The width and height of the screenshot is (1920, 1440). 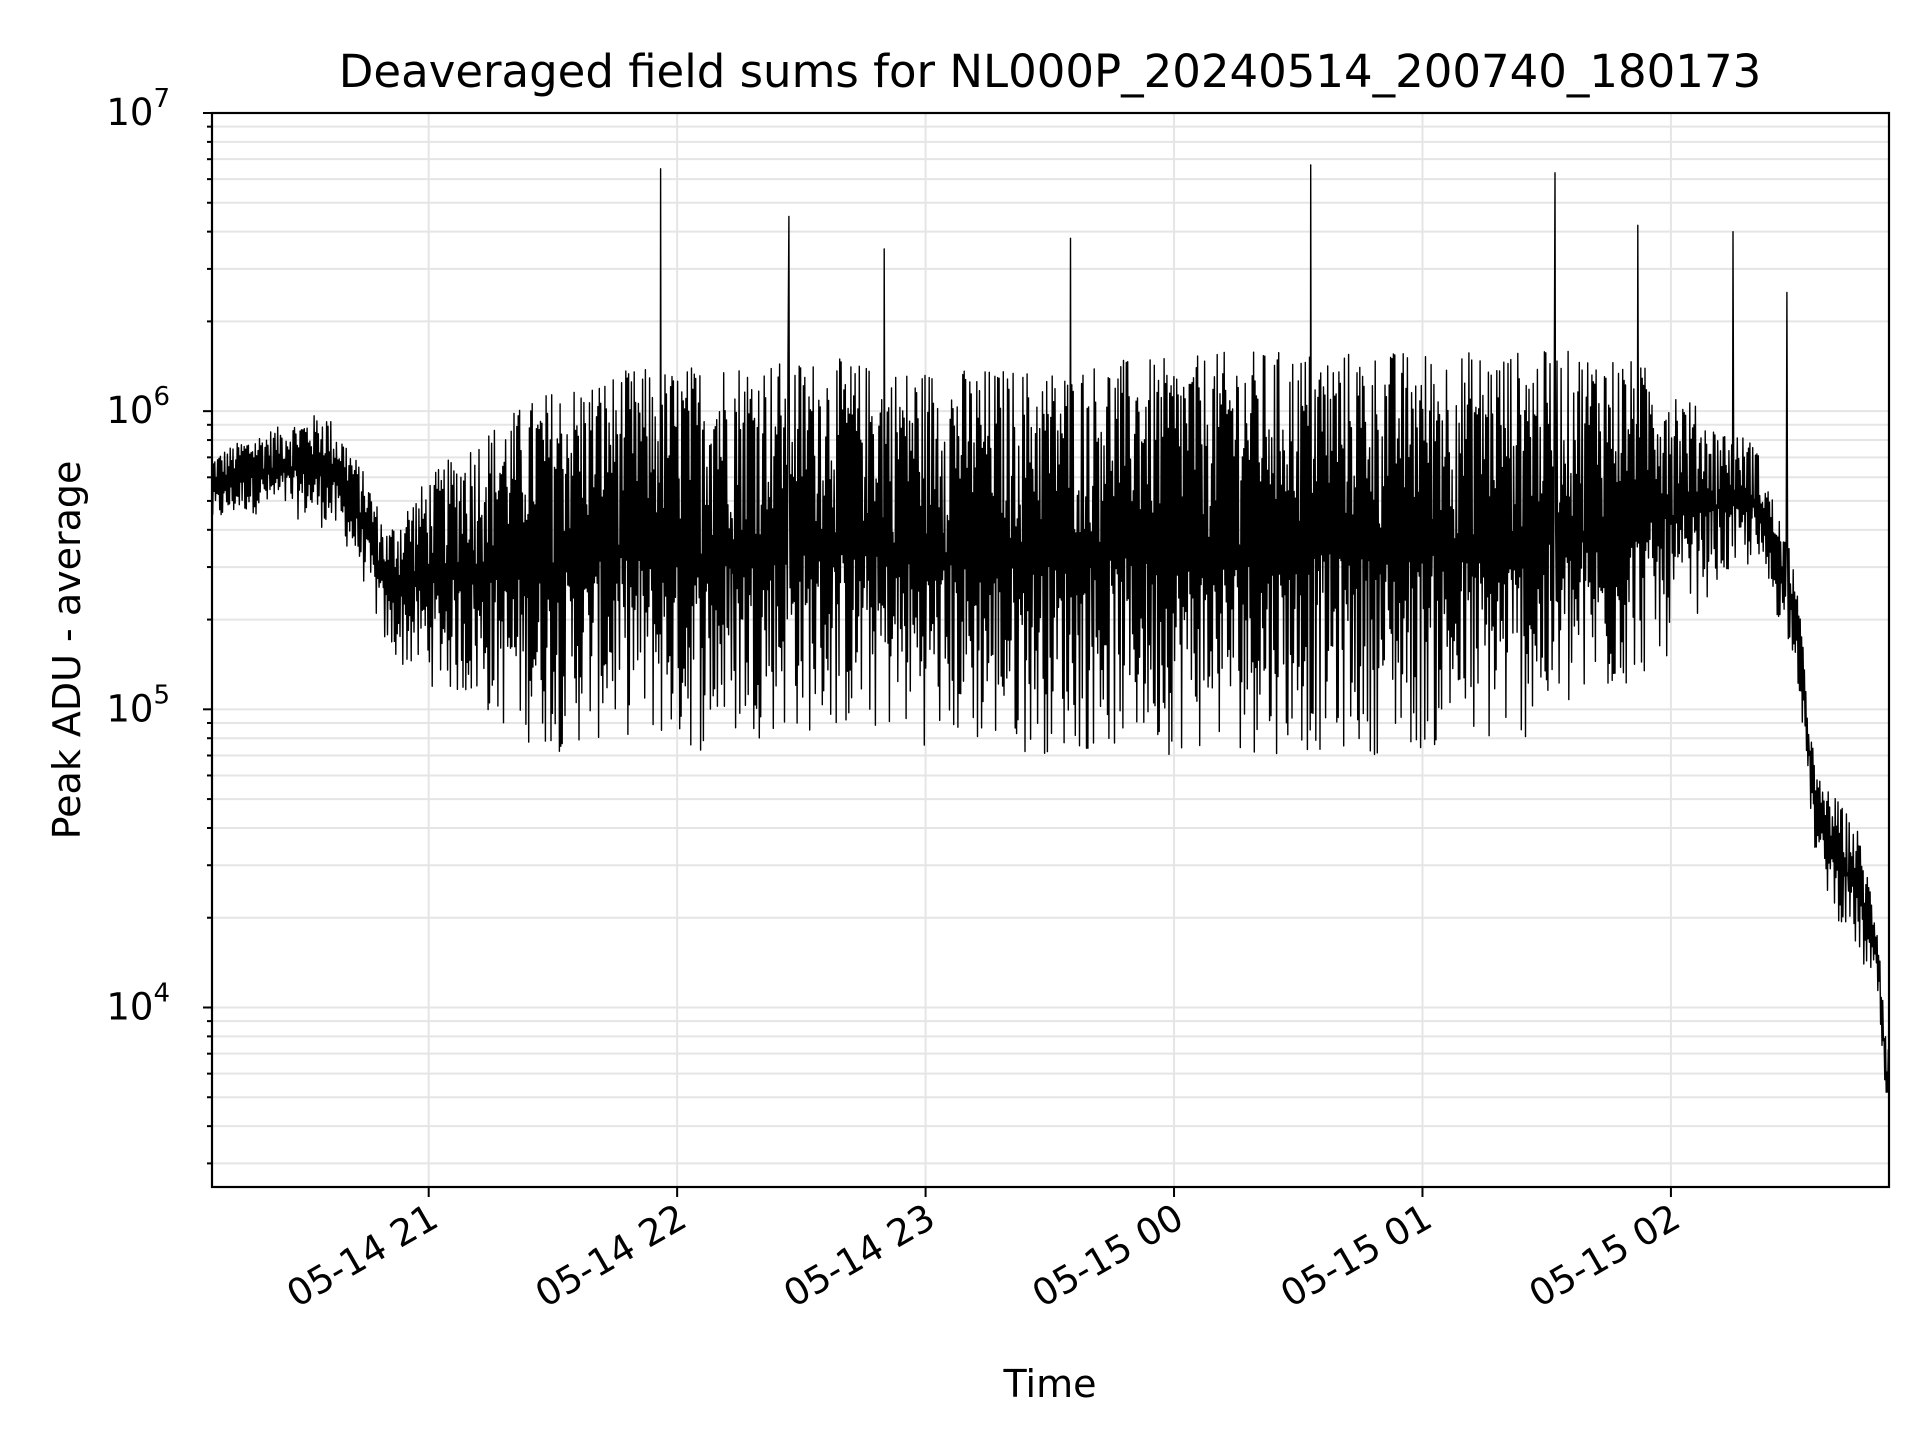 What do you see at coordinates (1356, 1256) in the screenshot?
I see `x-tick-label: 05-15 01` at bounding box center [1356, 1256].